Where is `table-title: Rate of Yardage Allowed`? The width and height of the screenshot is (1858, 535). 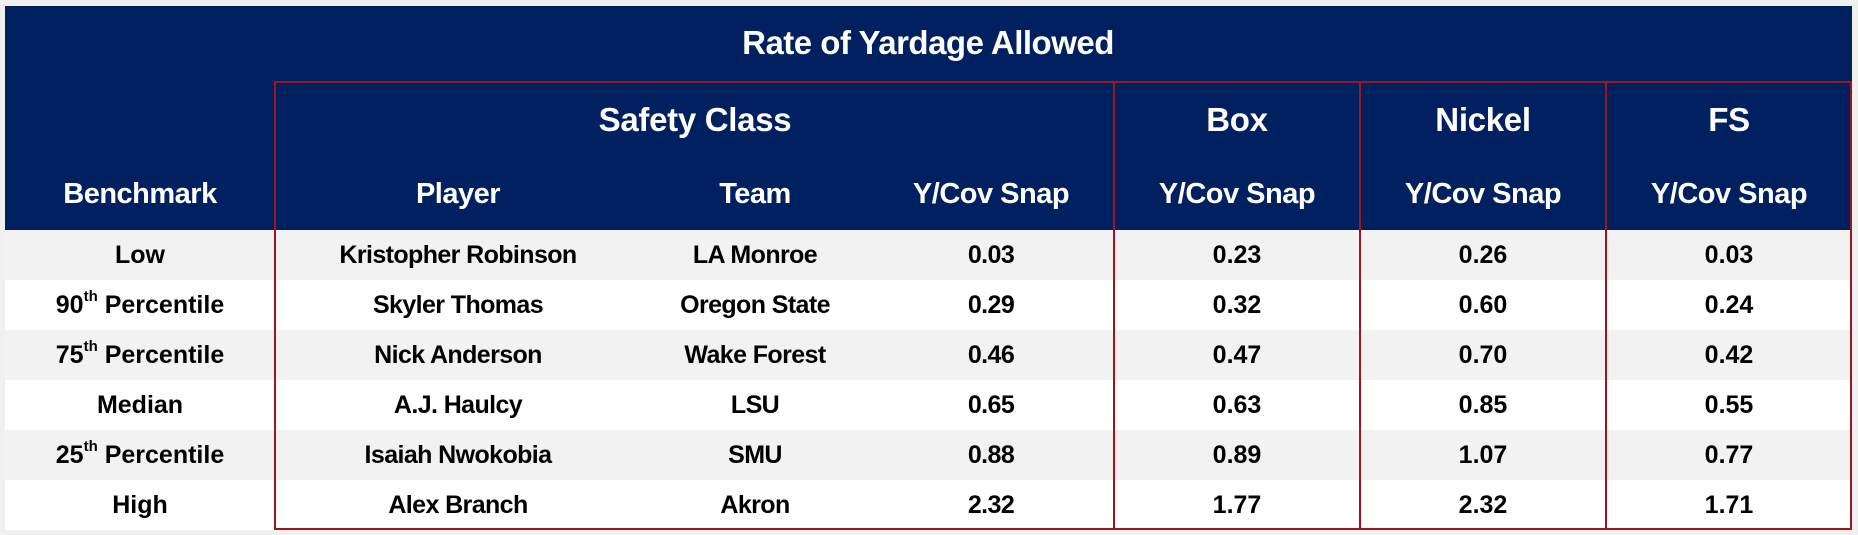 table-title: Rate of Yardage Allowed is located at coordinates (928, 42).